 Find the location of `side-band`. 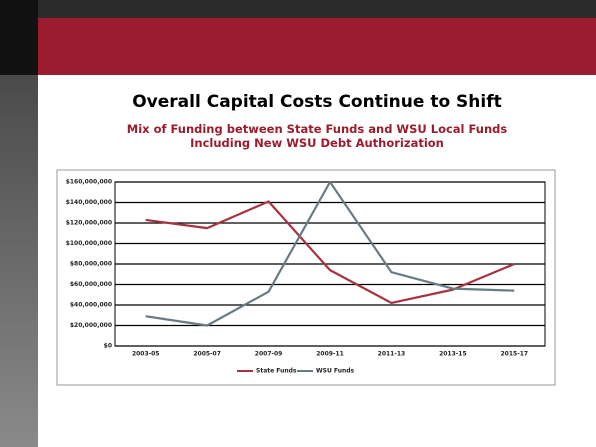

side-band is located at coordinates (19, 261).